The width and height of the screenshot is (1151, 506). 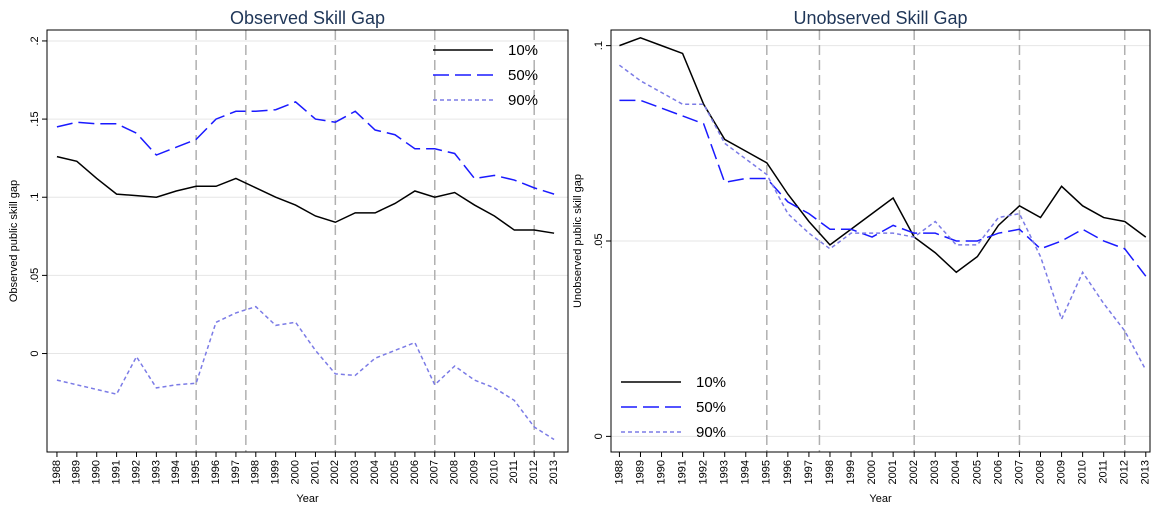 I want to click on chart-title: Observed Skill Gap, so click(x=307, y=18).